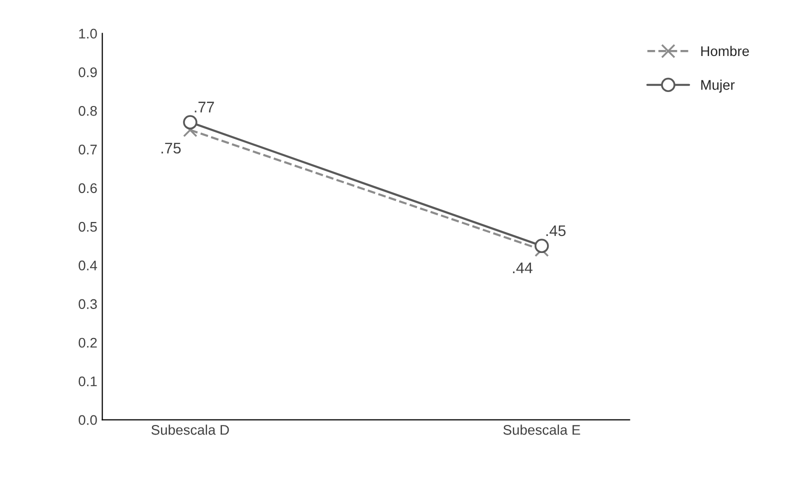  Describe the element at coordinates (87, 381) in the screenshot. I see `y-tick-label: 0.1` at that location.